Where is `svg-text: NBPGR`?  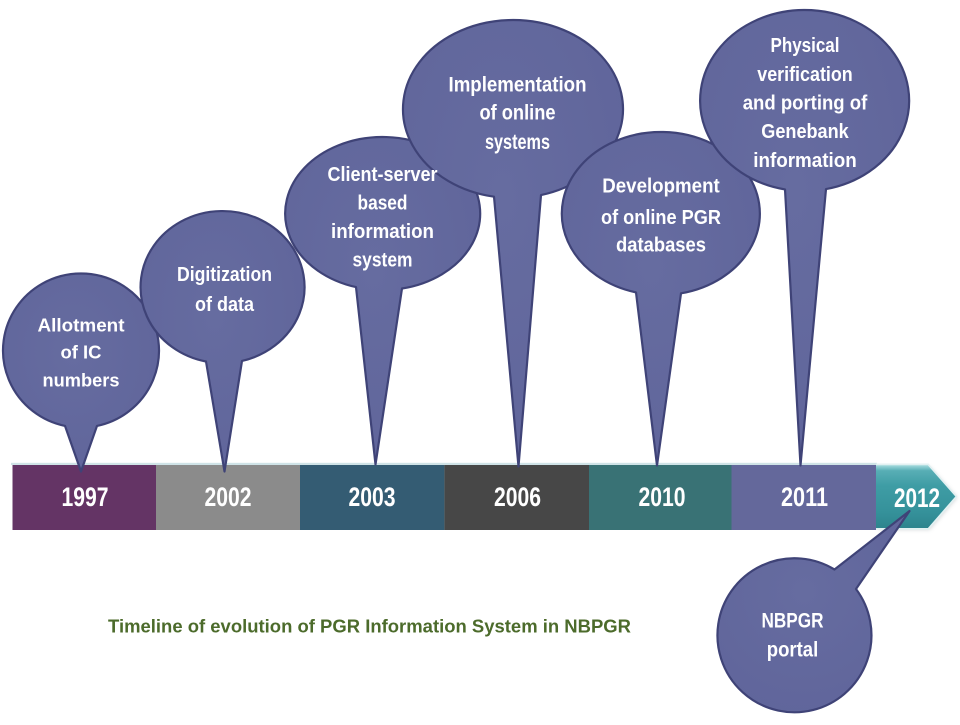 svg-text: NBPGR is located at coordinates (793, 621).